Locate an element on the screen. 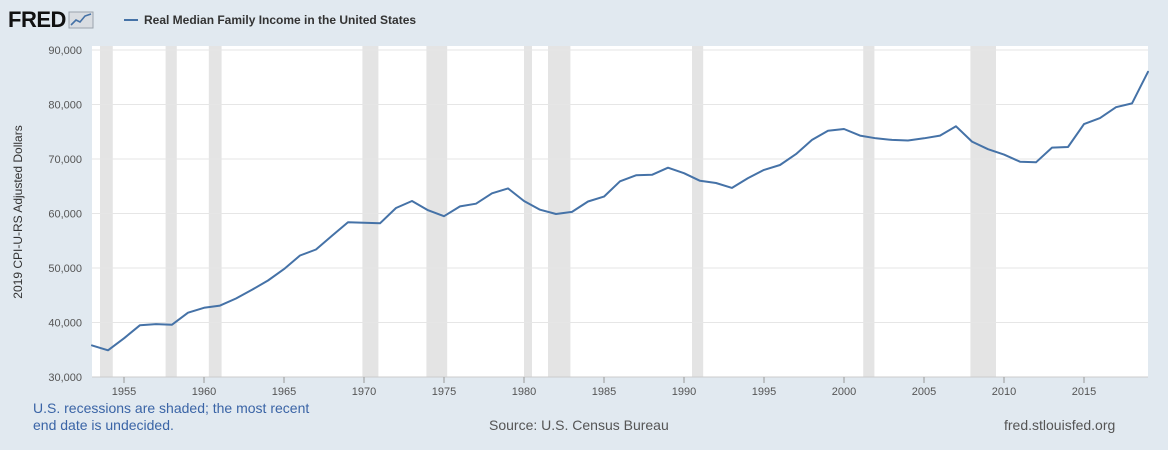  fred-logo-chart-icon is located at coordinates (81, 20).